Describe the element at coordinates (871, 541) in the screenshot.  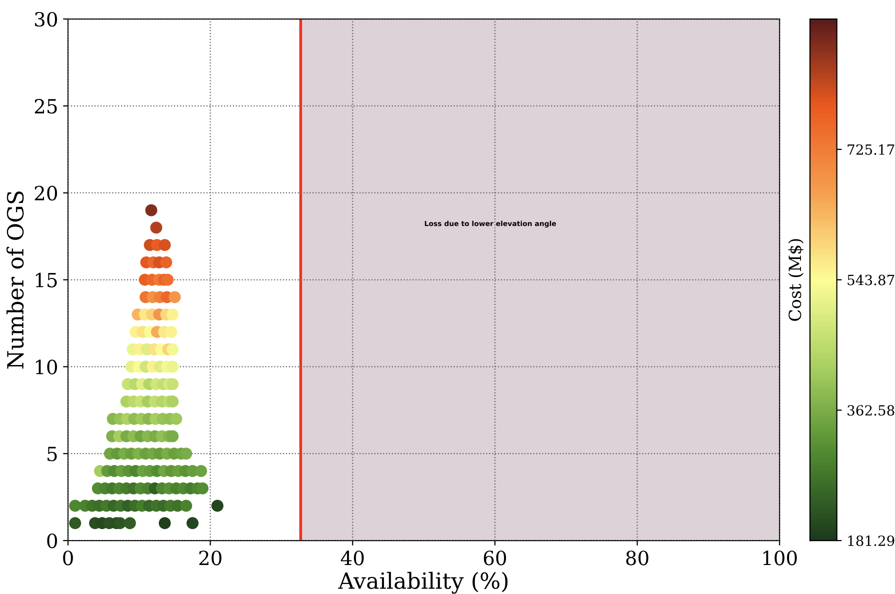
I see `color-bar-label: 181.29` at that location.